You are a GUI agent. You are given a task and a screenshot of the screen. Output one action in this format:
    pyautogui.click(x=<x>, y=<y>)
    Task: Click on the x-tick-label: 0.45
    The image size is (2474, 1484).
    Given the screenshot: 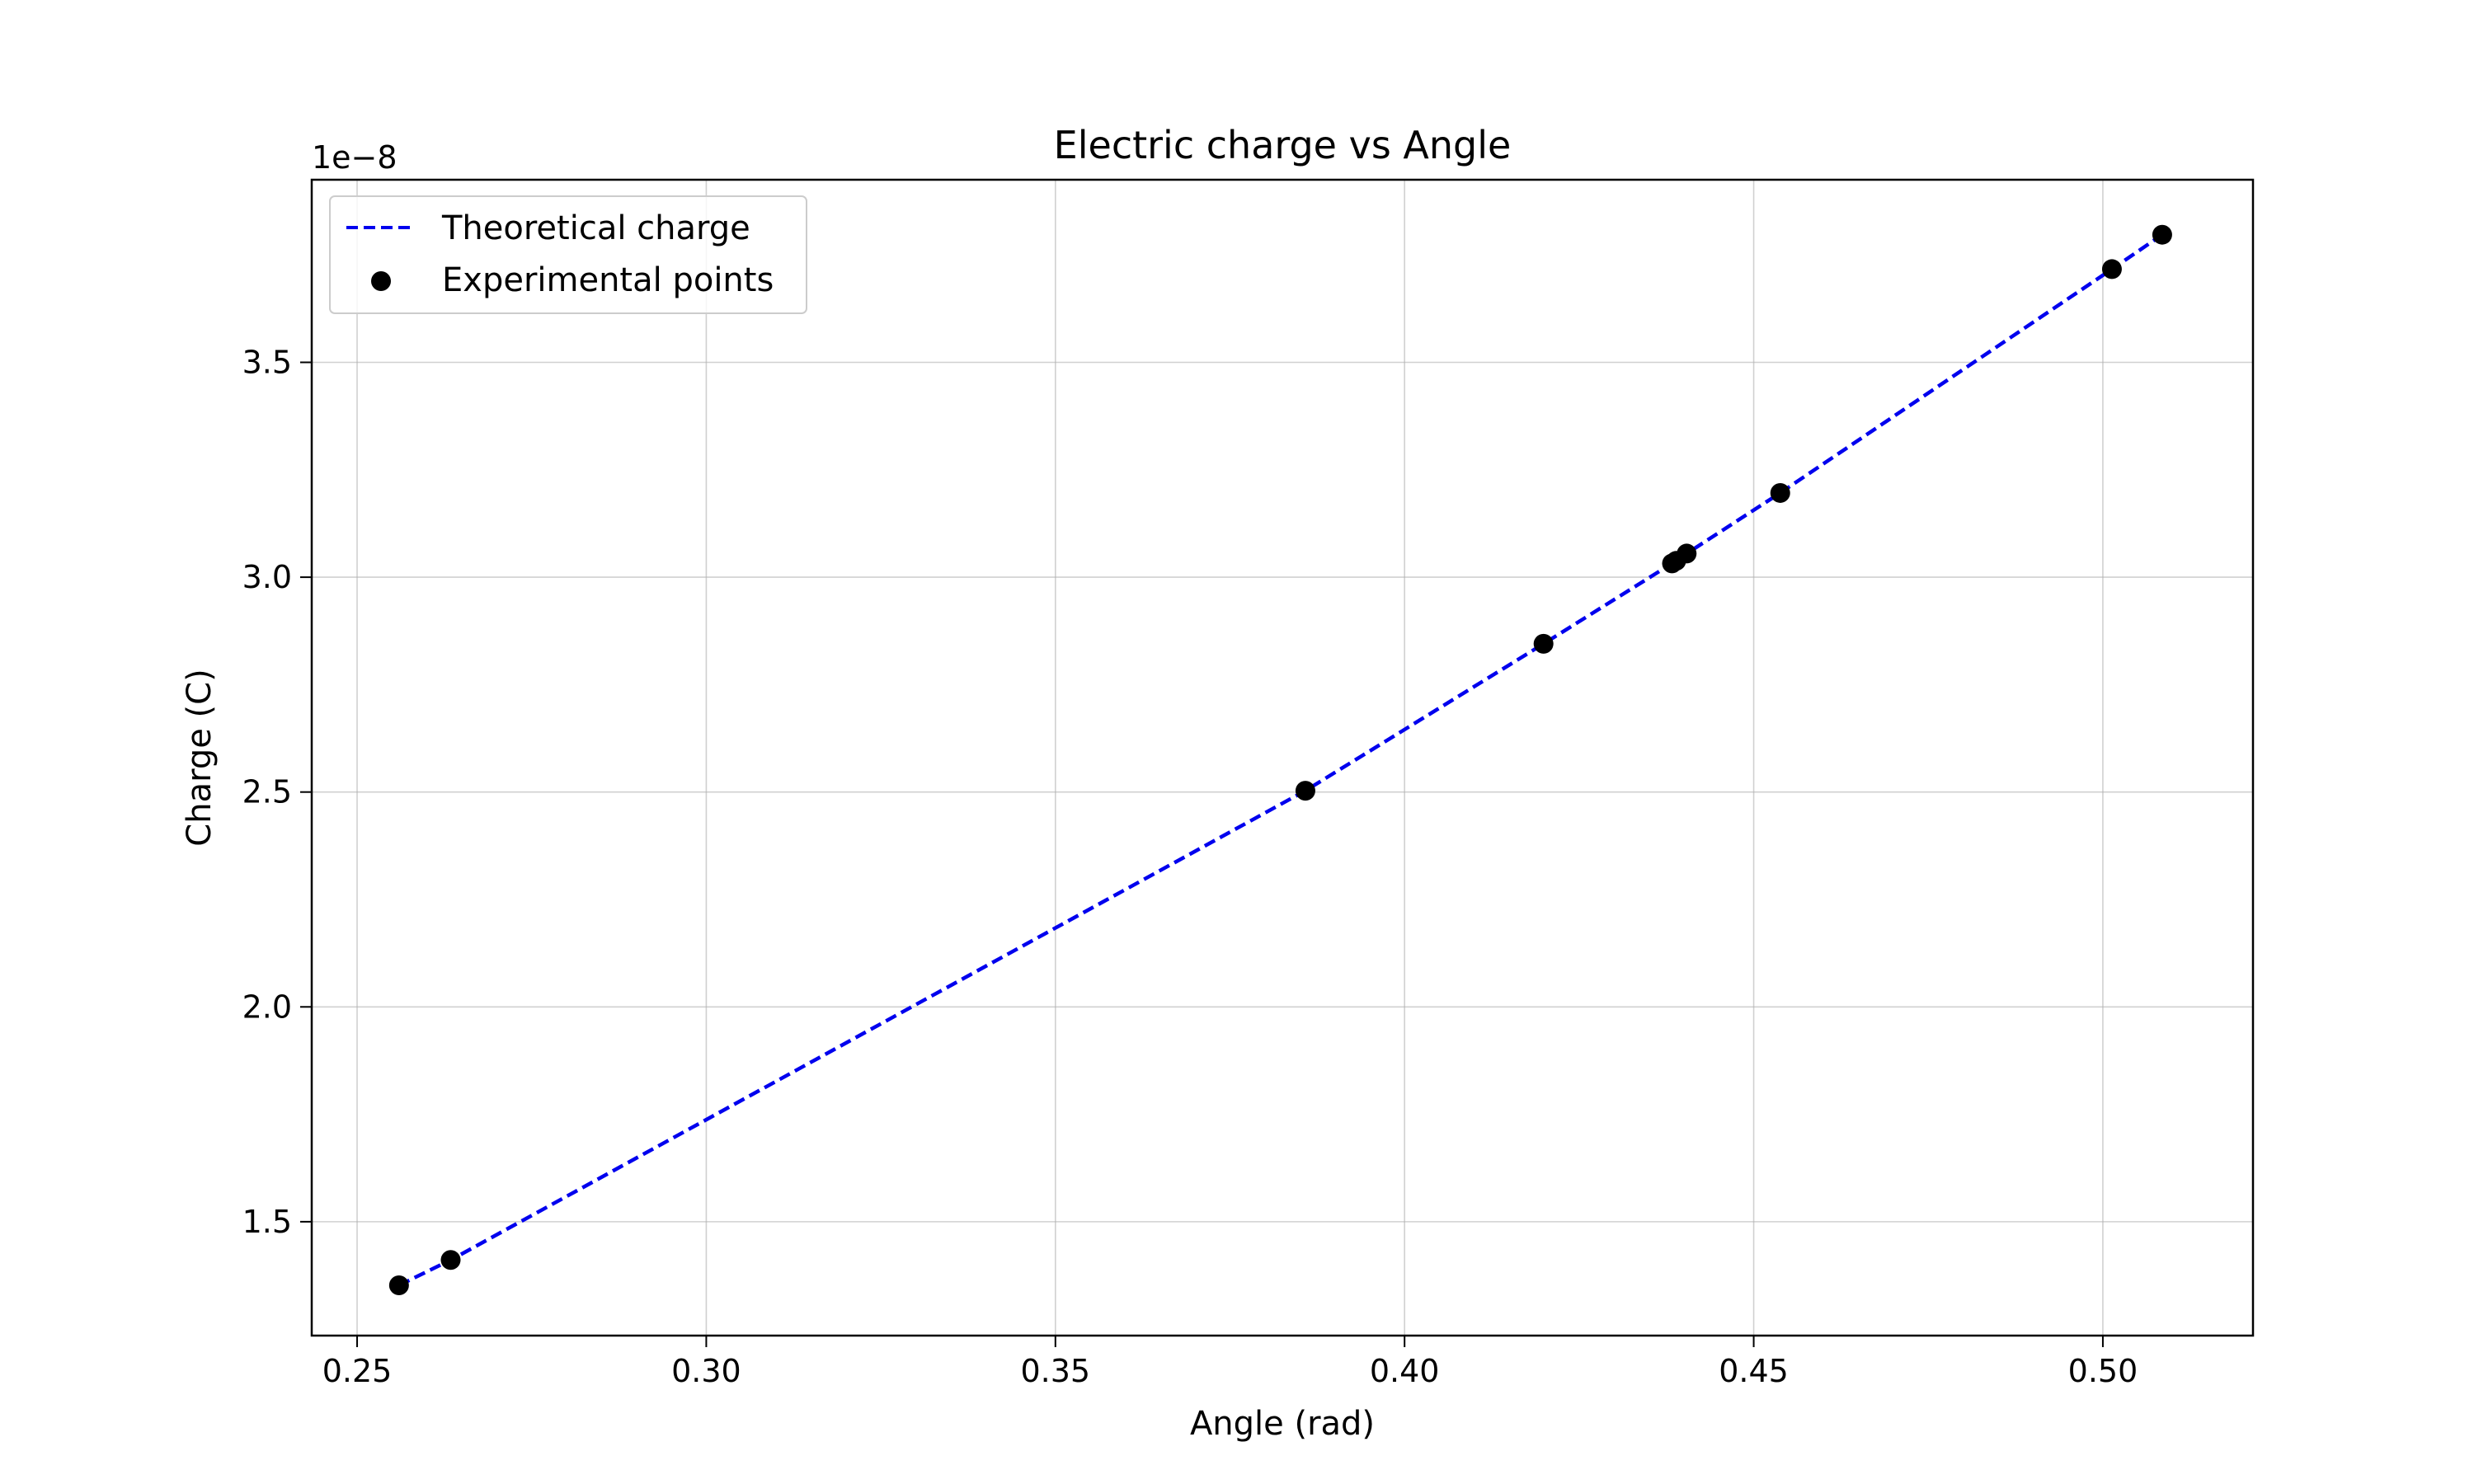 What is the action you would take?
    pyautogui.click(x=1754, y=1371)
    